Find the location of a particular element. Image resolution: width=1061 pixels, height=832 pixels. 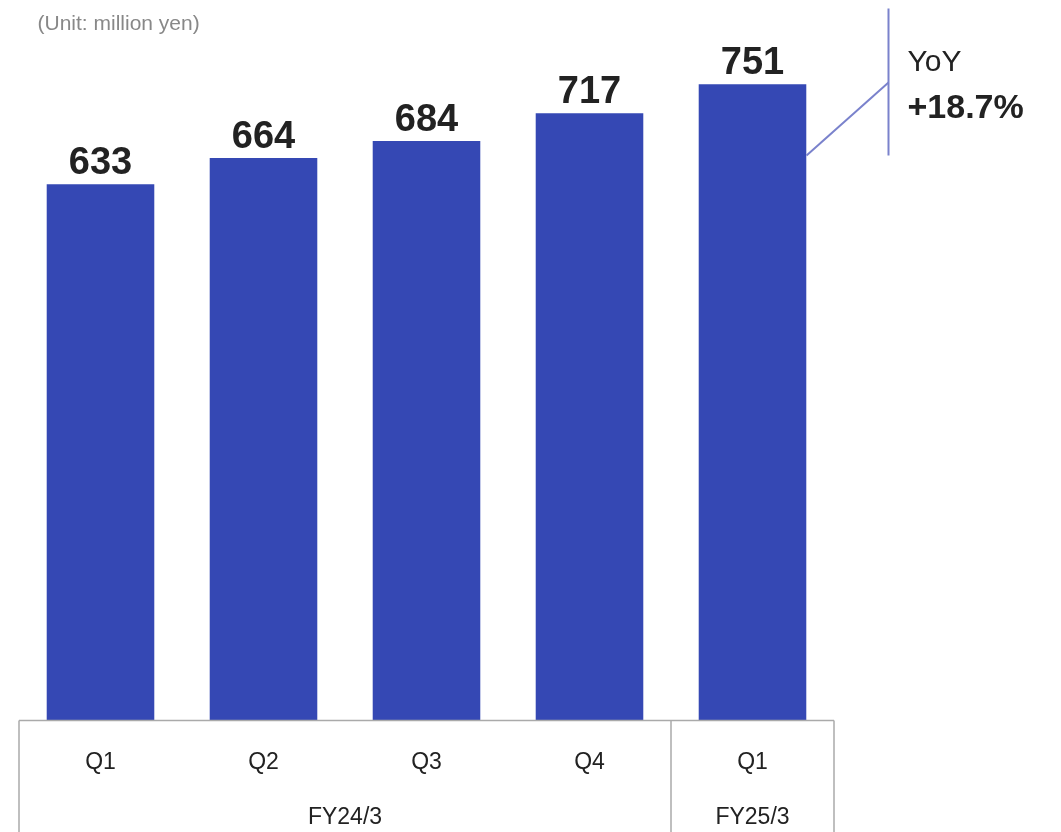

x-tick-label: Q2 is located at coordinates (263, 760).